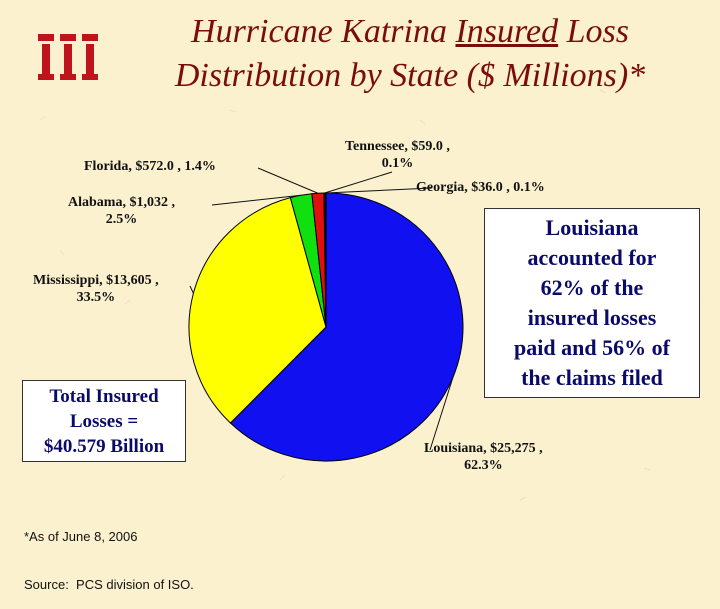 This screenshot has height=609, width=720. What do you see at coordinates (592, 287) in the screenshot?
I see `callout-line-3: 62% of the` at bounding box center [592, 287].